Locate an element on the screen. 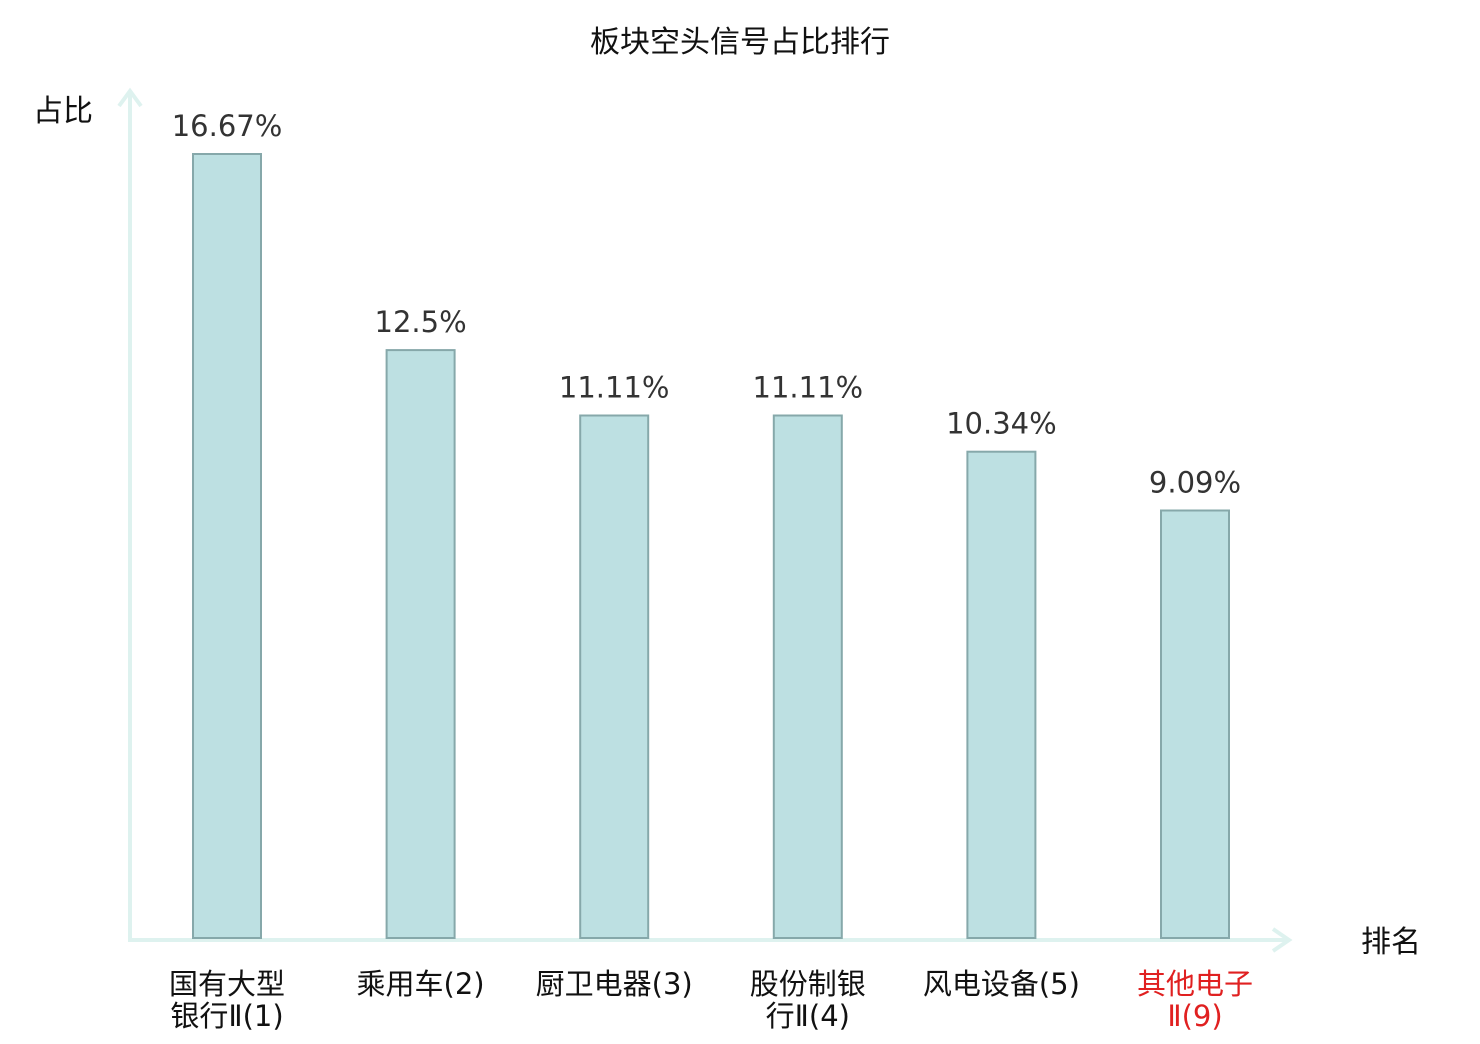 The image size is (1480, 1044). bar-value-label: 16.67% is located at coordinates (227, 126).